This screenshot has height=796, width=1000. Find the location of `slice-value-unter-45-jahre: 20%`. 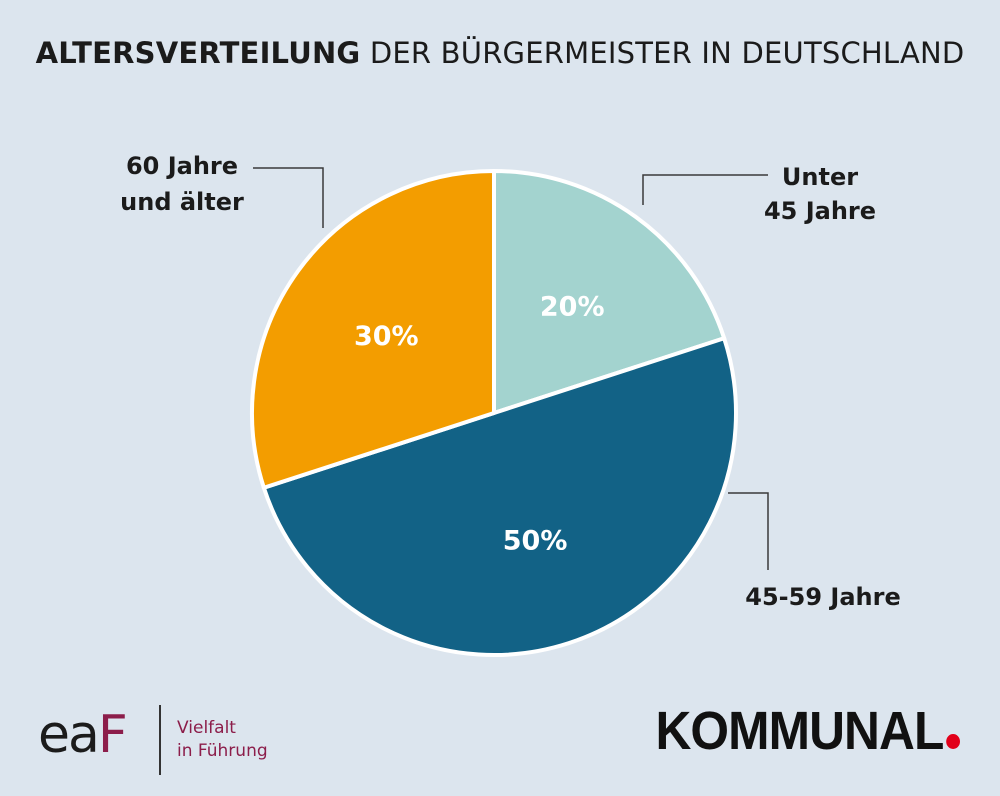

slice-value-unter-45-jahre: 20% is located at coordinates (572, 306).